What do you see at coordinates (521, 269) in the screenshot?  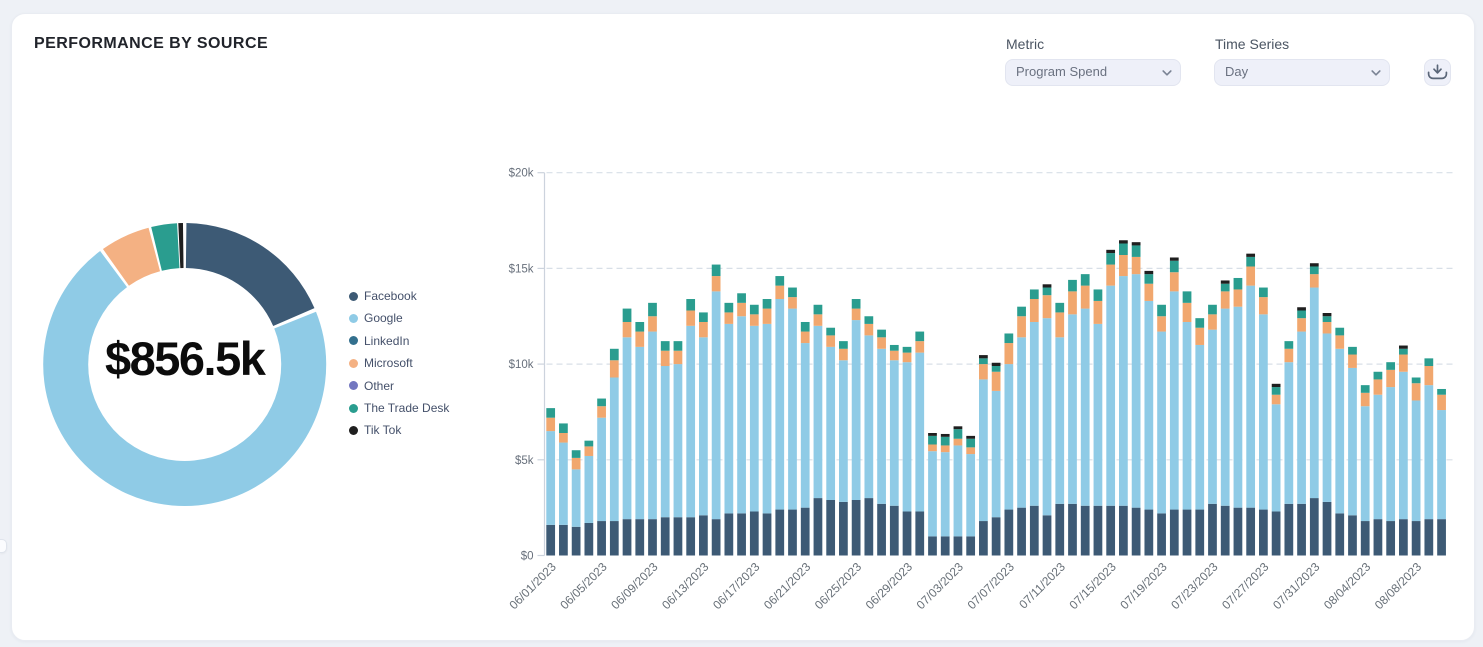 I see `svg-text: $15k` at bounding box center [521, 269].